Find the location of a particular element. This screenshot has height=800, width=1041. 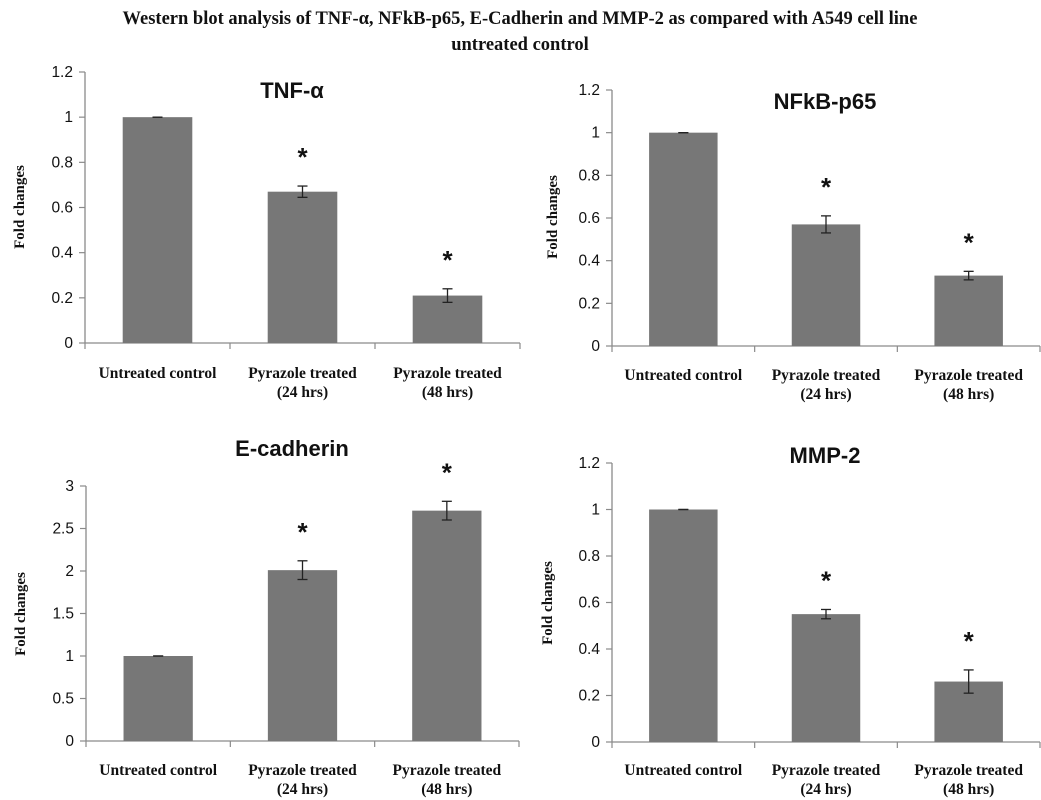

y-tick-label: 2.5 is located at coordinates (63, 529).